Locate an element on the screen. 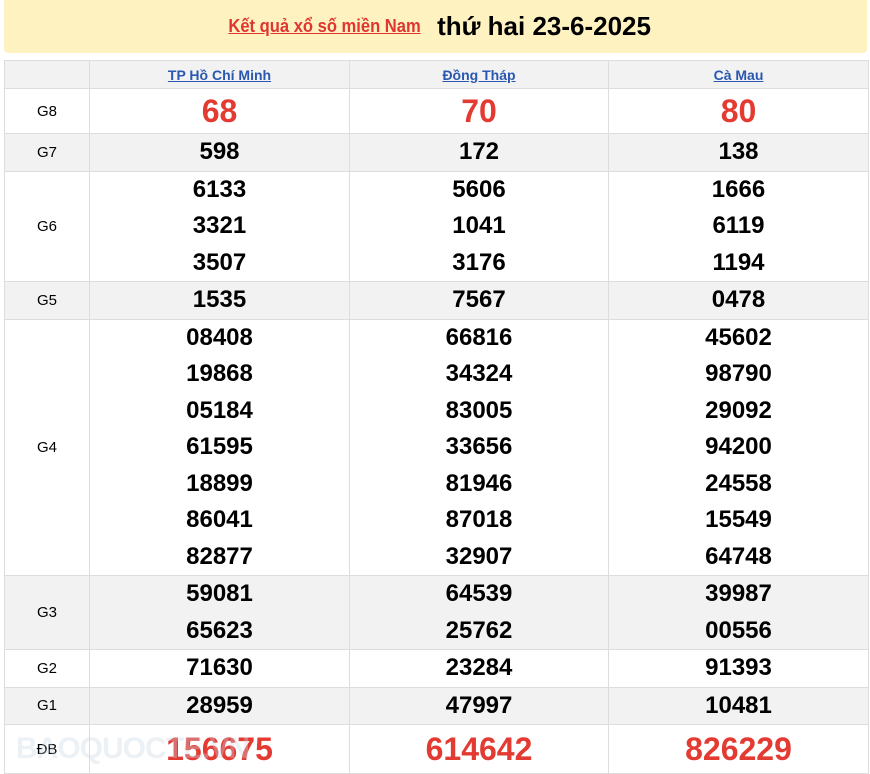 This screenshot has width=870, height=774. prize-label: G2 is located at coordinates (47, 668).